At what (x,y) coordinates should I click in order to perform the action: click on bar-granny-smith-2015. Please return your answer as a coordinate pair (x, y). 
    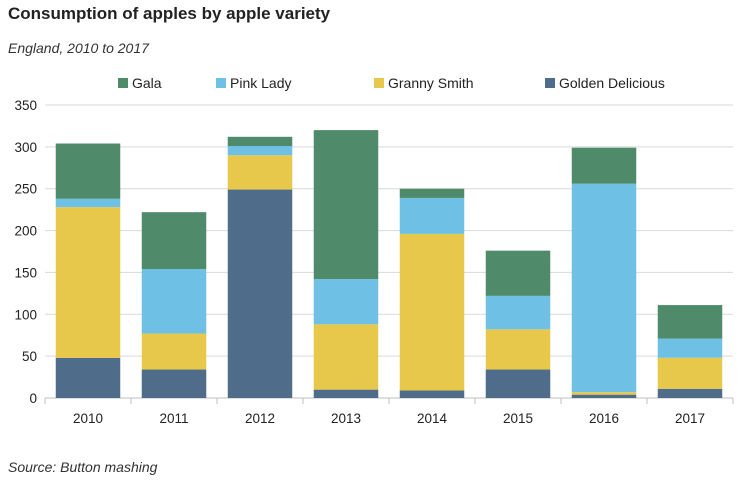
    Looking at the image, I should click on (518, 349).